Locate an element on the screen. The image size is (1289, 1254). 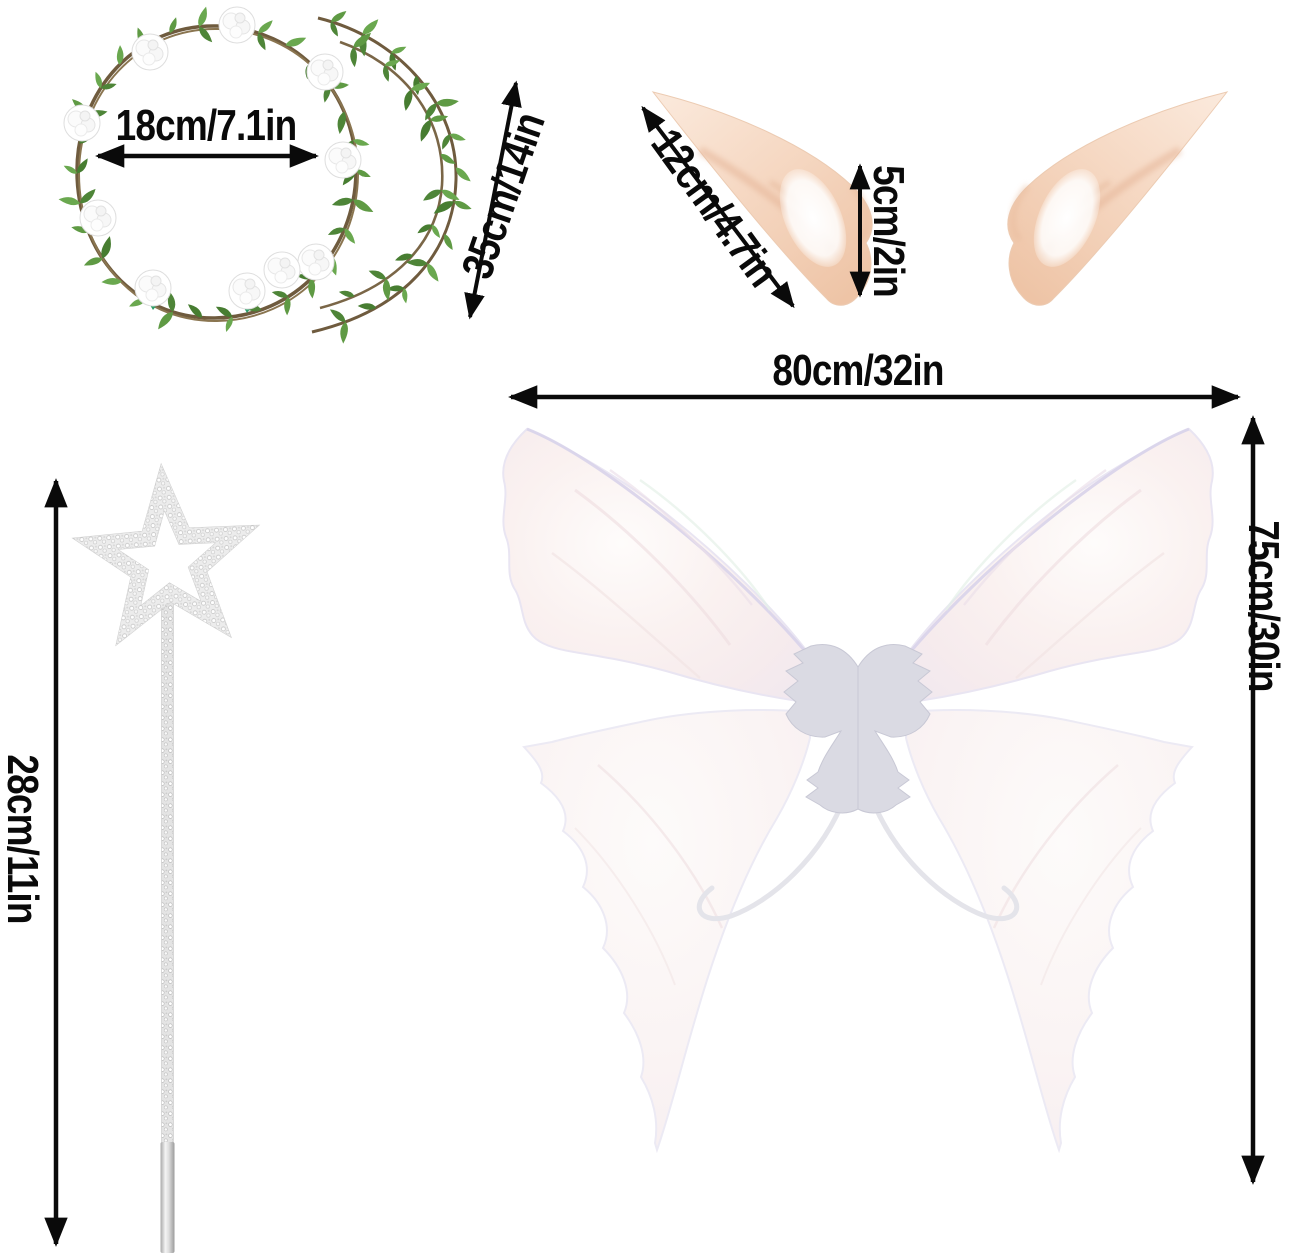
wing-elastic-strap is located at coordinates (772, 856).